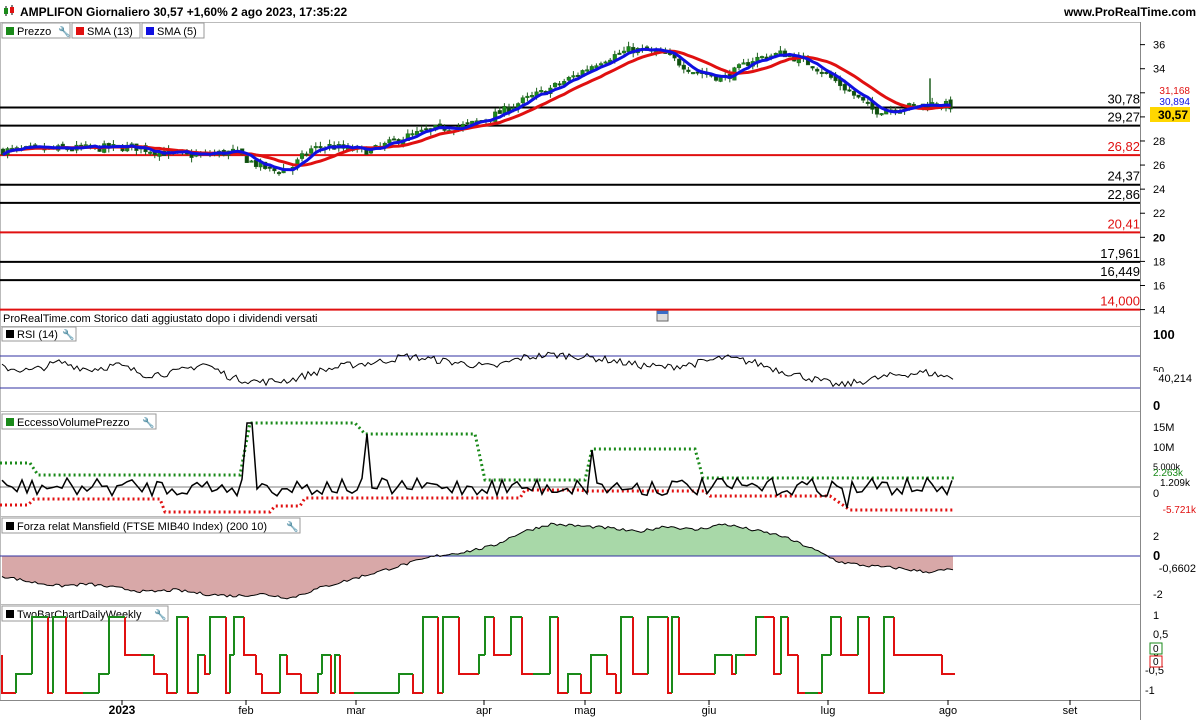 This screenshot has width=1200, height=720. What do you see at coordinates (1159, 371) in the screenshot?
I see `rsi-tick-50: 50` at bounding box center [1159, 371].